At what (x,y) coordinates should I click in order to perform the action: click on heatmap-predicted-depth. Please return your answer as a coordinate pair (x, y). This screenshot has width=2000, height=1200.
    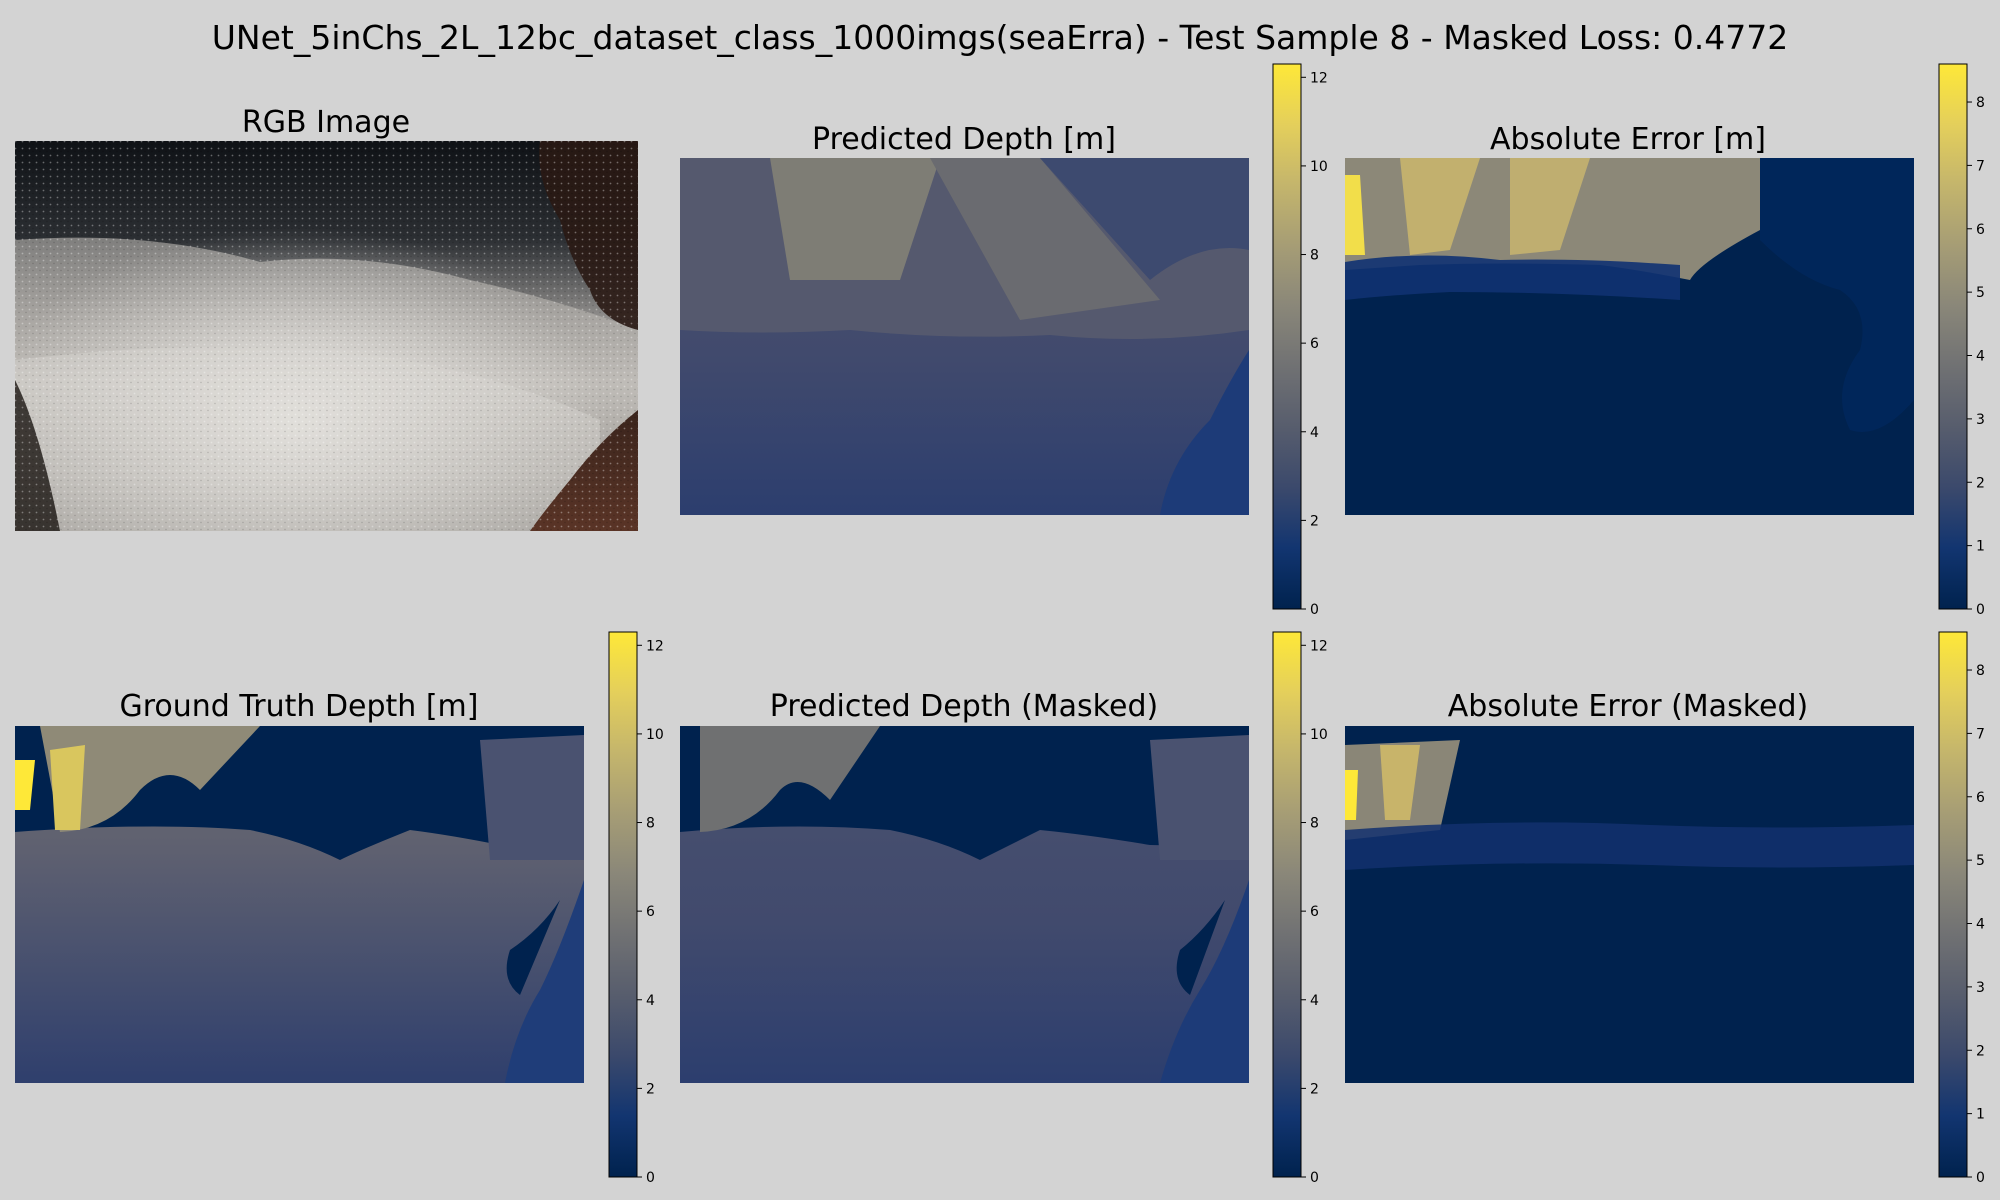
    Looking at the image, I should click on (964, 336).